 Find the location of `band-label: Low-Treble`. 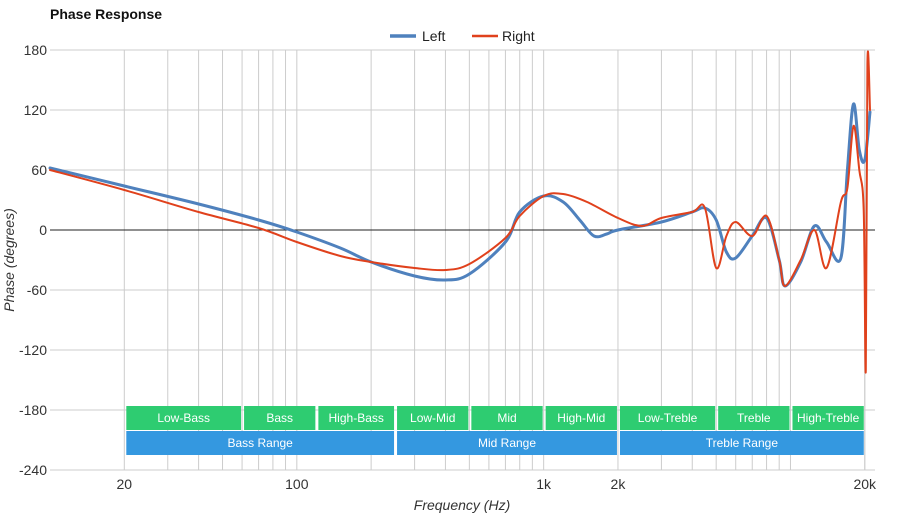

band-label: Low-Treble is located at coordinates (668, 418).